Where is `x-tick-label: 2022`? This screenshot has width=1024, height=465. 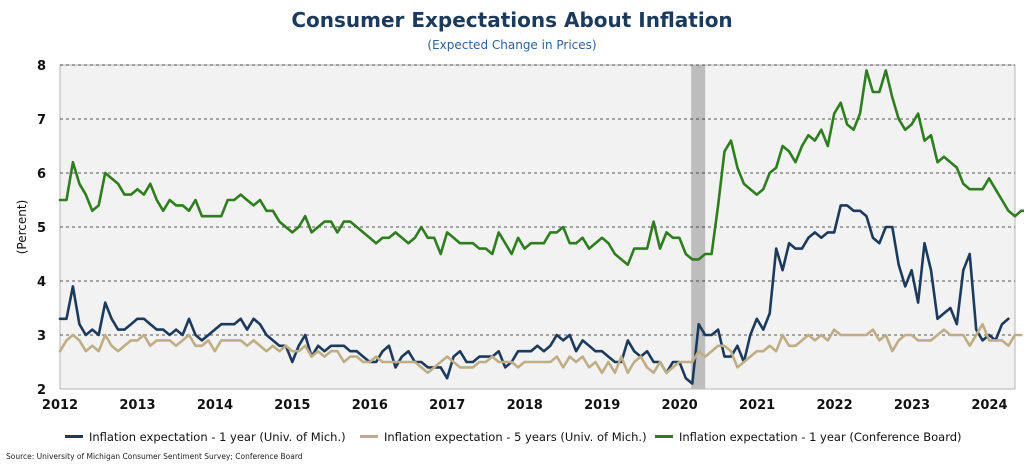
x-tick-label: 2022 is located at coordinates (834, 405).